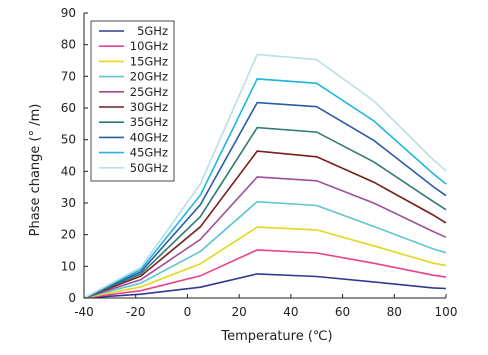 The width and height of the screenshot is (488, 355). Describe the element at coordinates (149, 77) in the screenshot. I see `legend-label-20ghz: 20GHz` at that location.